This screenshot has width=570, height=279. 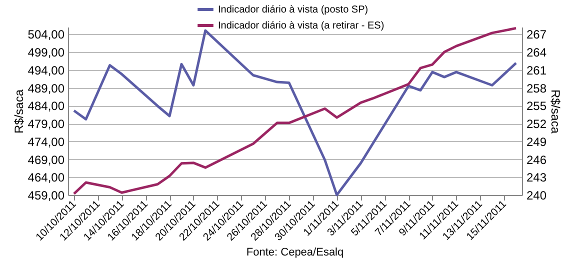 I want to click on y-tick-label: 489,00, so click(x=46, y=88).